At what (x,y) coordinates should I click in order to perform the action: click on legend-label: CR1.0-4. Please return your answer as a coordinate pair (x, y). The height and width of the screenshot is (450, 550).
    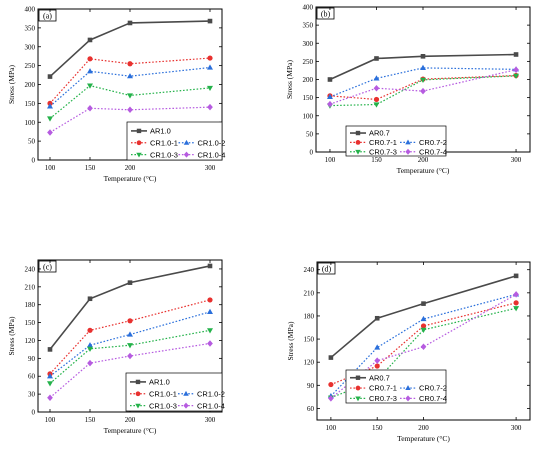
    Looking at the image, I should click on (212, 154).